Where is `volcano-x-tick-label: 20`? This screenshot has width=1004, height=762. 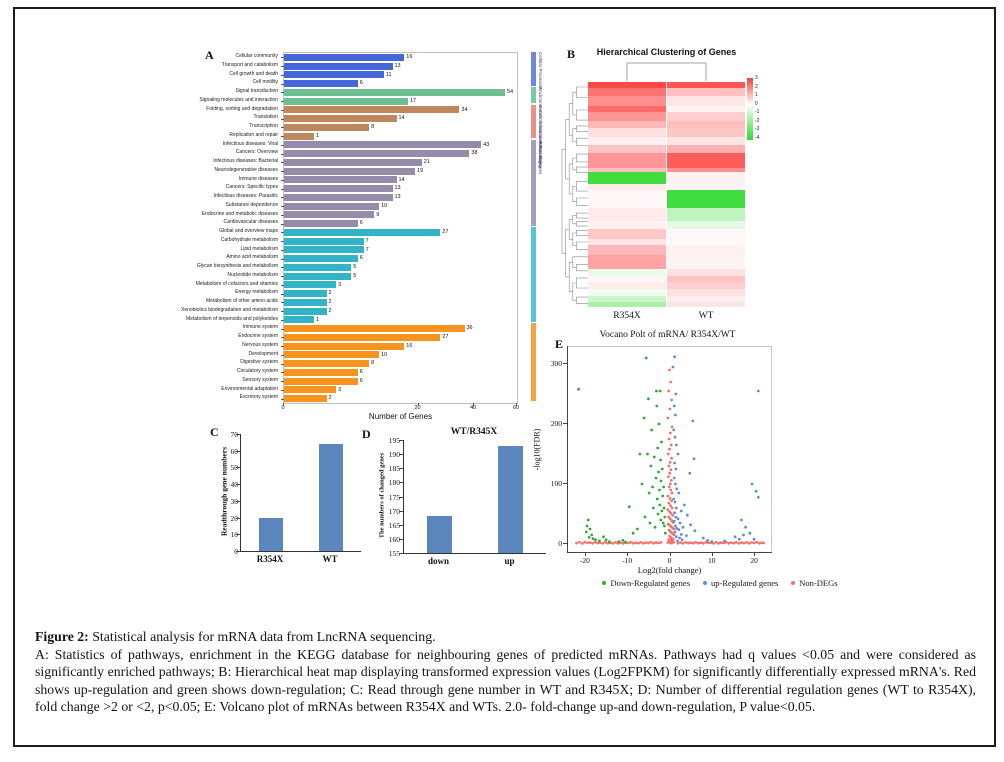
volcano-x-tick-label: 20 is located at coordinates (754, 560).